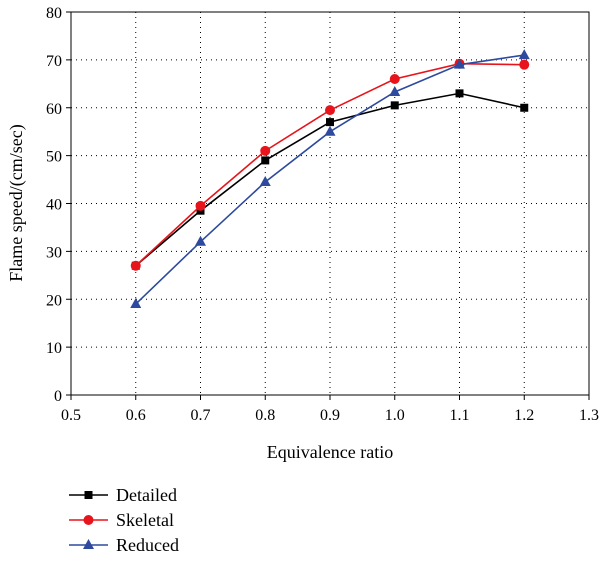  What do you see at coordinates (54, 61) in the screenshot?
I see `y-tick-label: 70` at bounding box center [54, 61].